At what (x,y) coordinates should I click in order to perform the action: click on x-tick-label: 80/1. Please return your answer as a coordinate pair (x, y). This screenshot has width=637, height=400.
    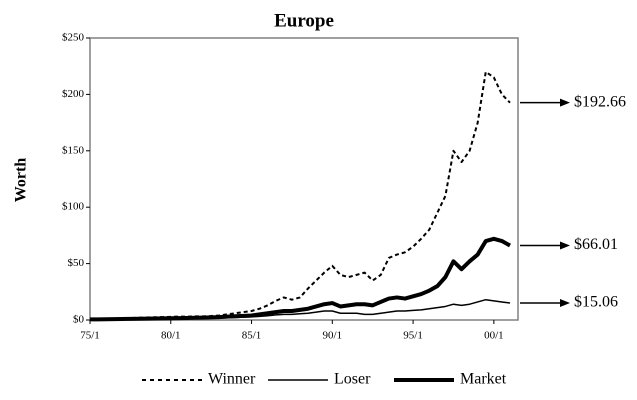
    Looking at the image, I should click on (171, 336).